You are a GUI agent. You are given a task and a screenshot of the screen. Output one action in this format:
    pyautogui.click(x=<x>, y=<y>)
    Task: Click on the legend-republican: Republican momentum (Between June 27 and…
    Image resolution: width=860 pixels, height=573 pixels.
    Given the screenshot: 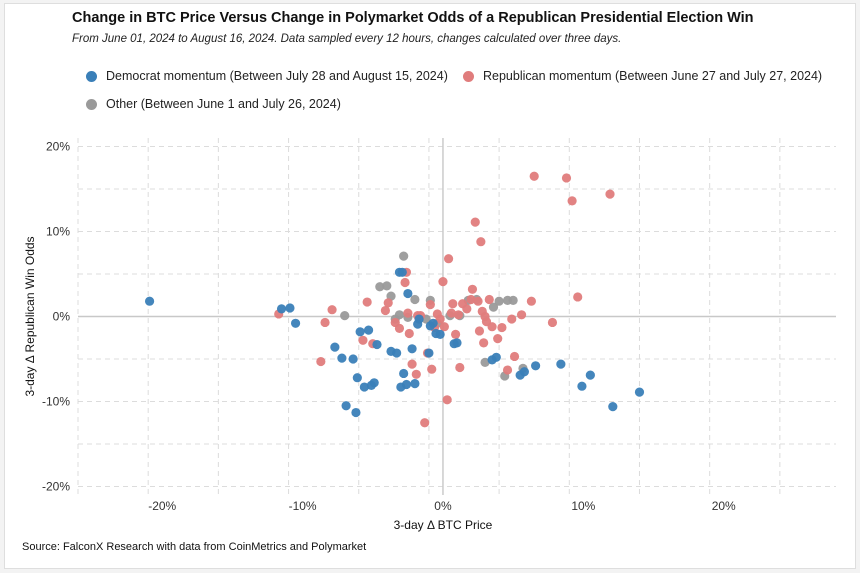 What is the action you would take?
    pyautogui.click(x=642, y=76)
    